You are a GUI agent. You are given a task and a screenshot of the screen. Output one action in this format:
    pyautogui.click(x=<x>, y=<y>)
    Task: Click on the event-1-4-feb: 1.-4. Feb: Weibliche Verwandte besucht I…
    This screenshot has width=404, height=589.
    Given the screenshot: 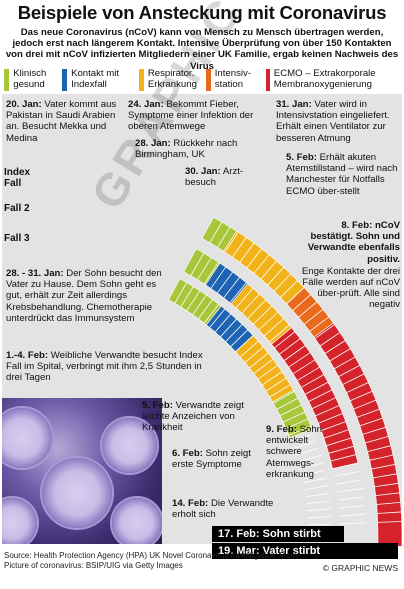 What is the action you would take?
    pyautogui.click(x=106, y=367)
    